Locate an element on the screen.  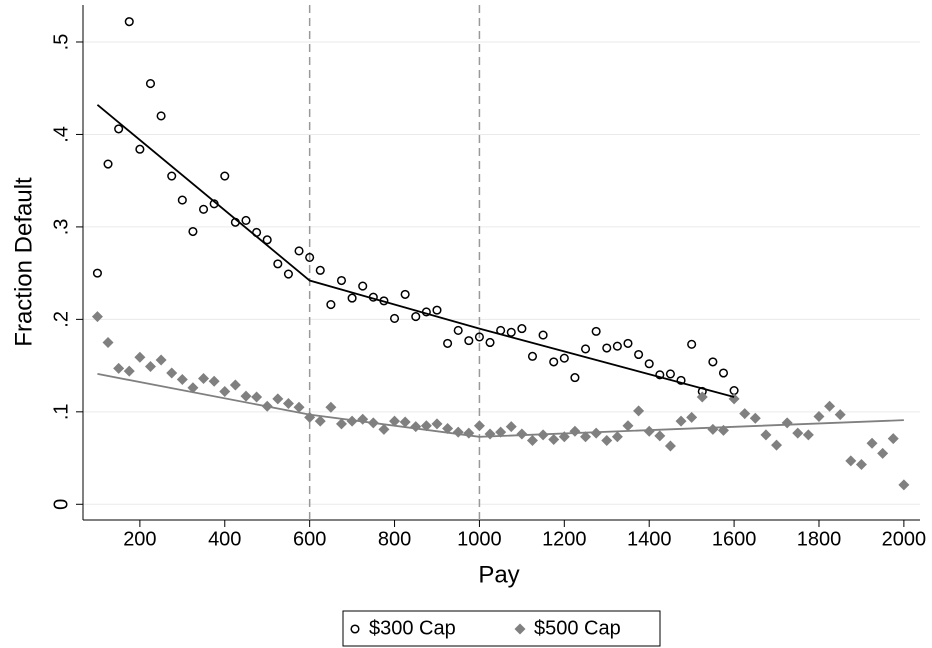
legend-box is located at coordinates (501, 628).